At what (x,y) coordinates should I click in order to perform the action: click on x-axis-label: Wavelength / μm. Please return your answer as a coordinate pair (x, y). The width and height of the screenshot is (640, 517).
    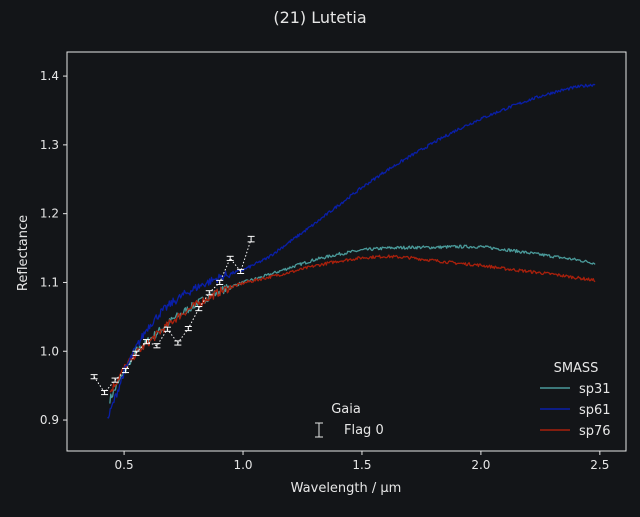
    Looking at the image, I should click on (346, 488).